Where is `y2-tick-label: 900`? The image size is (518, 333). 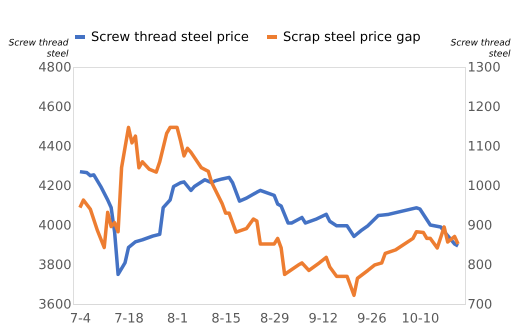 y2-tick-label: 900 is located at coordinates (480, 226).